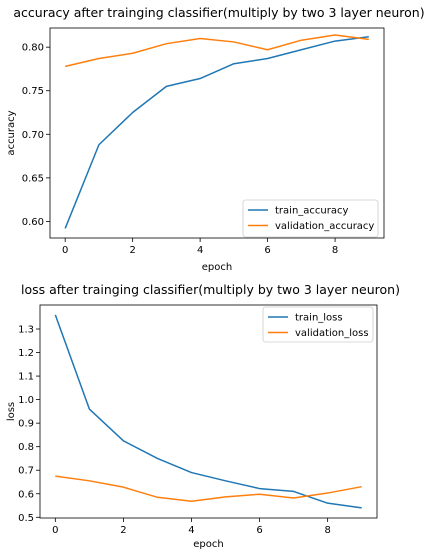 The image size is (424, 557). What do you see at coordinates (33, 91) in the screenshot?
I see `y-tick-label: 0.75` at bounding box center [33, 91].